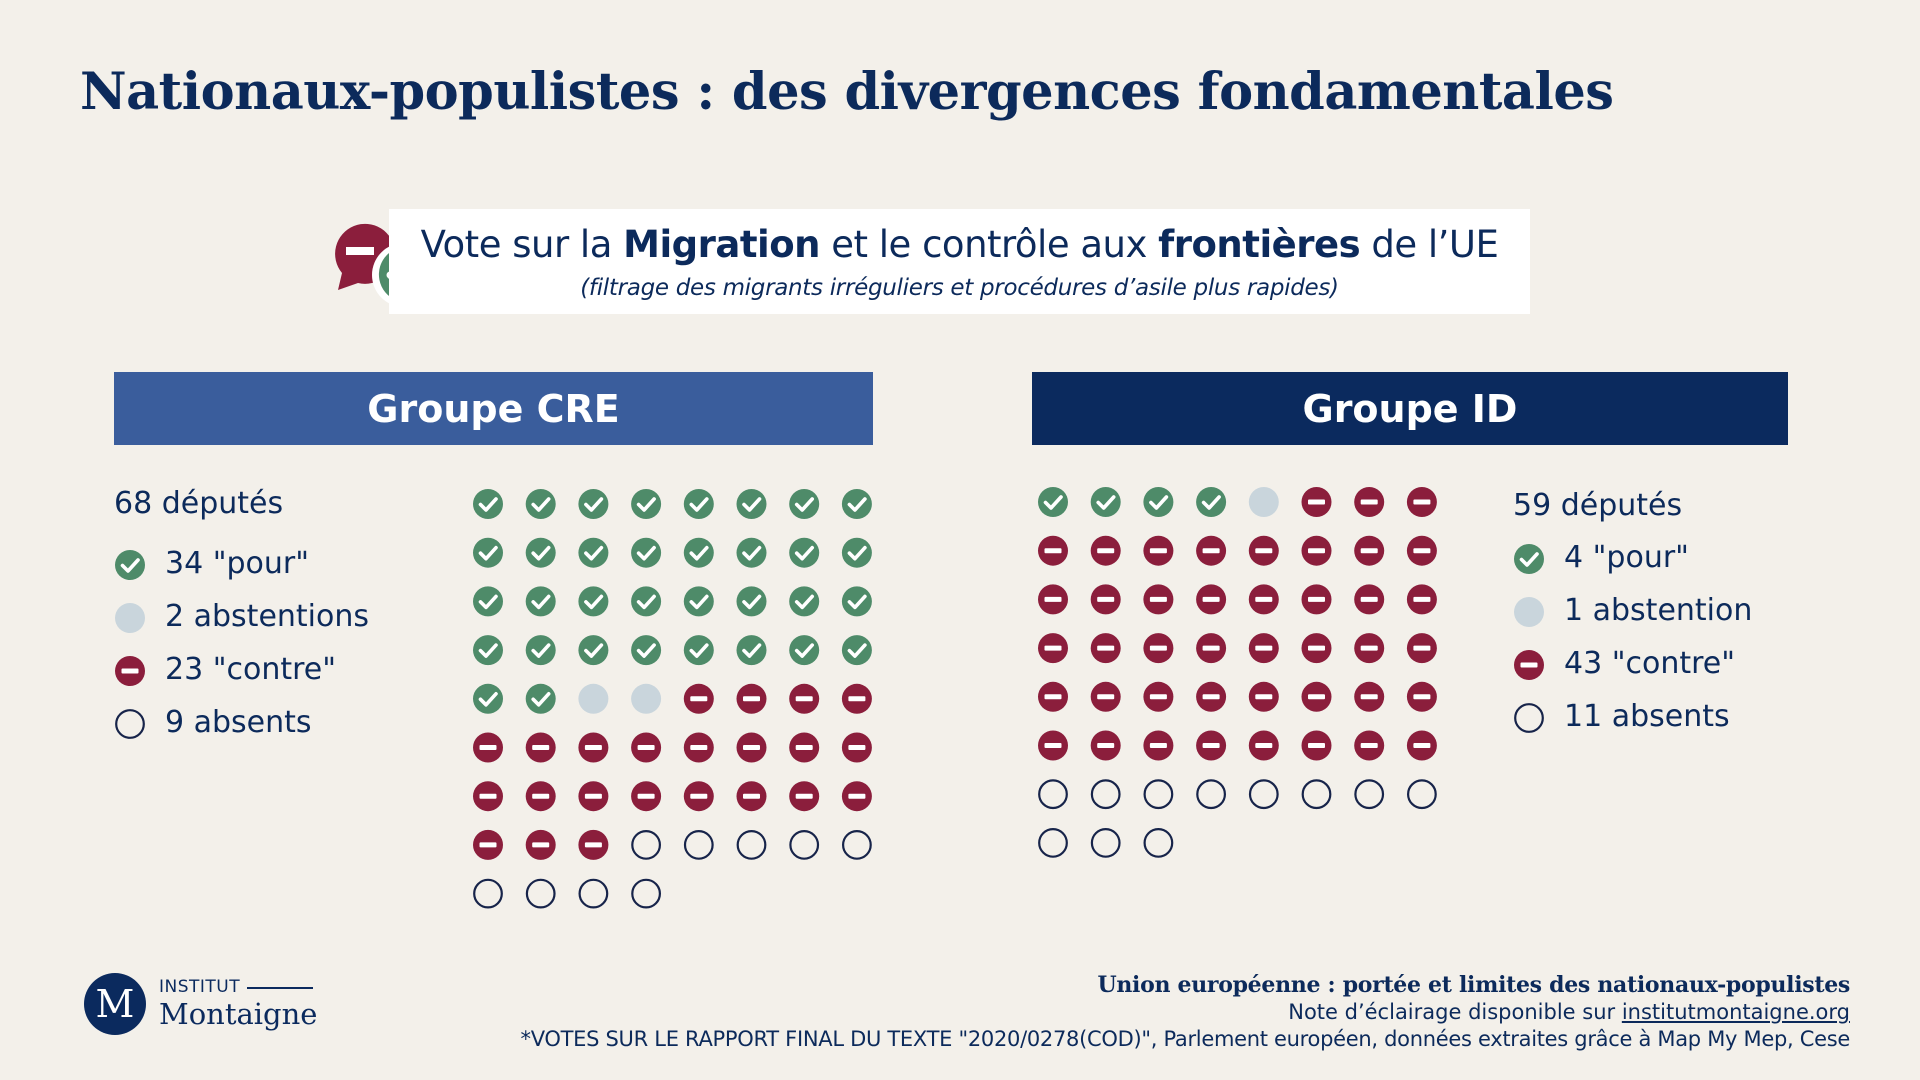 The width and height of the screenshot is (1920, 1080). What do you see at coordinates (251, 669) in the screenshot?
I see `legend-label: 23 "contre"` at bounding box center [251, 669].